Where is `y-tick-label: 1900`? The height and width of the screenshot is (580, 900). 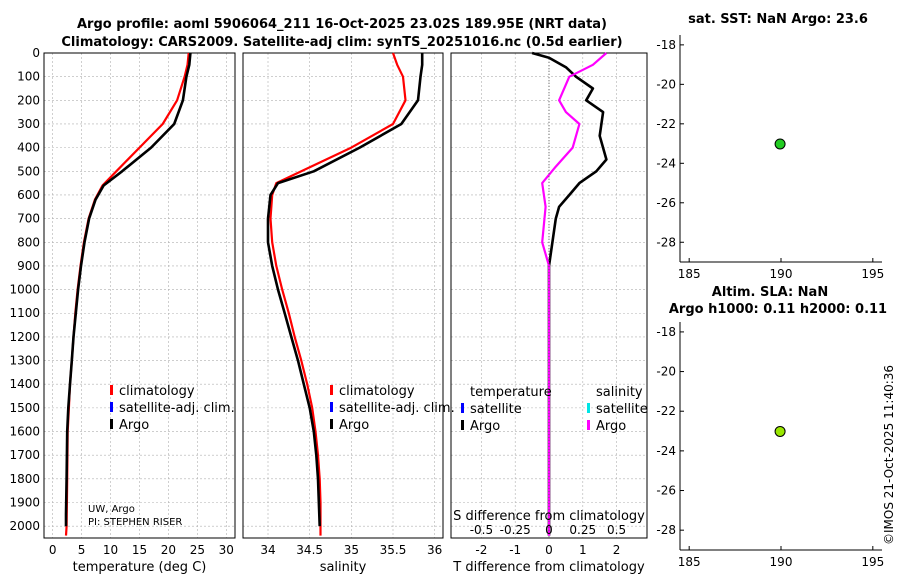 y-tick-label: 1900 is located at coordinates (24, 503).